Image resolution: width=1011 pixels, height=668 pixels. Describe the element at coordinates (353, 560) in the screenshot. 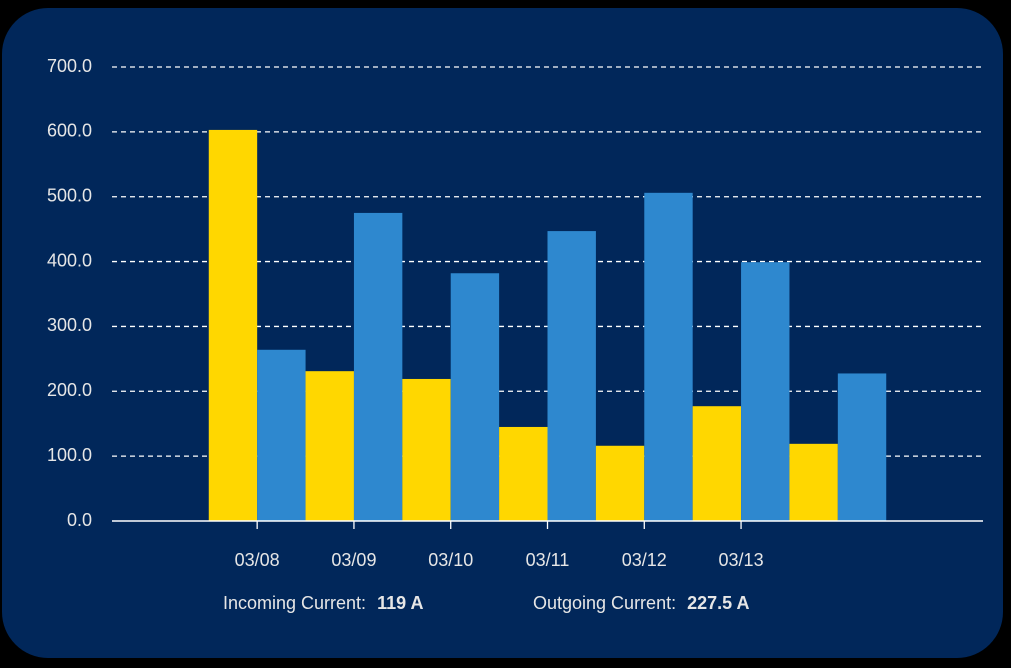

I see `x-tick-label: 03/09` at that location.